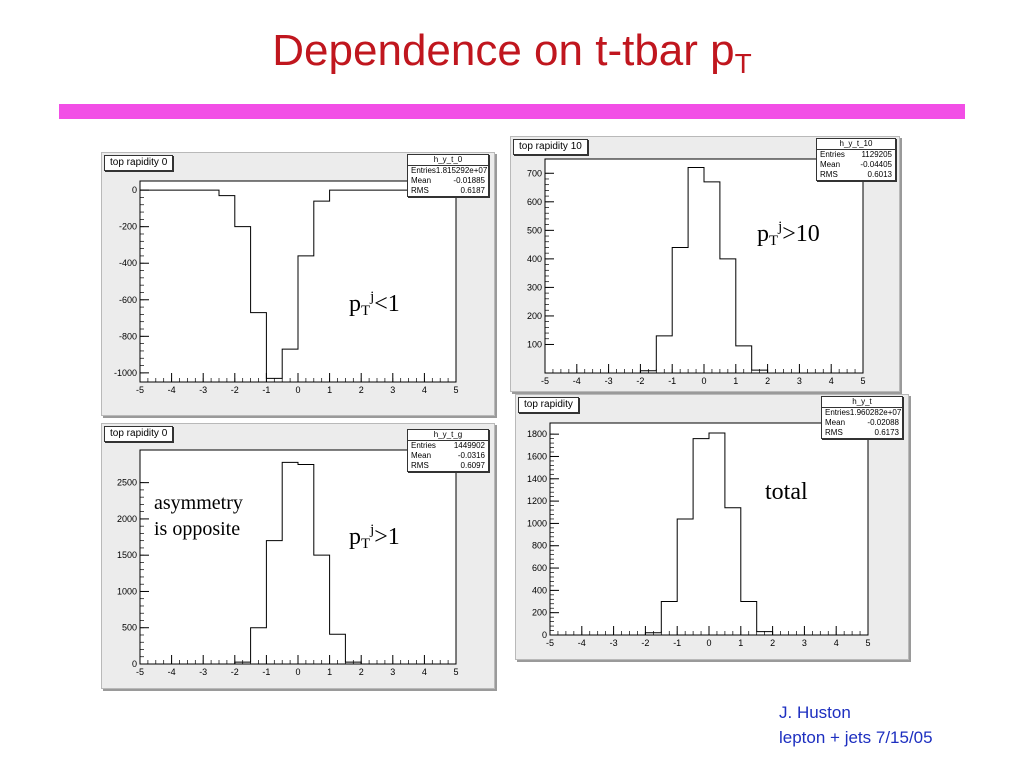 This screenshot has width=1024, height=768. Describe the element at coordinates (539, 590) in the screenshot. I see `y-tick-label: 400` at that location.